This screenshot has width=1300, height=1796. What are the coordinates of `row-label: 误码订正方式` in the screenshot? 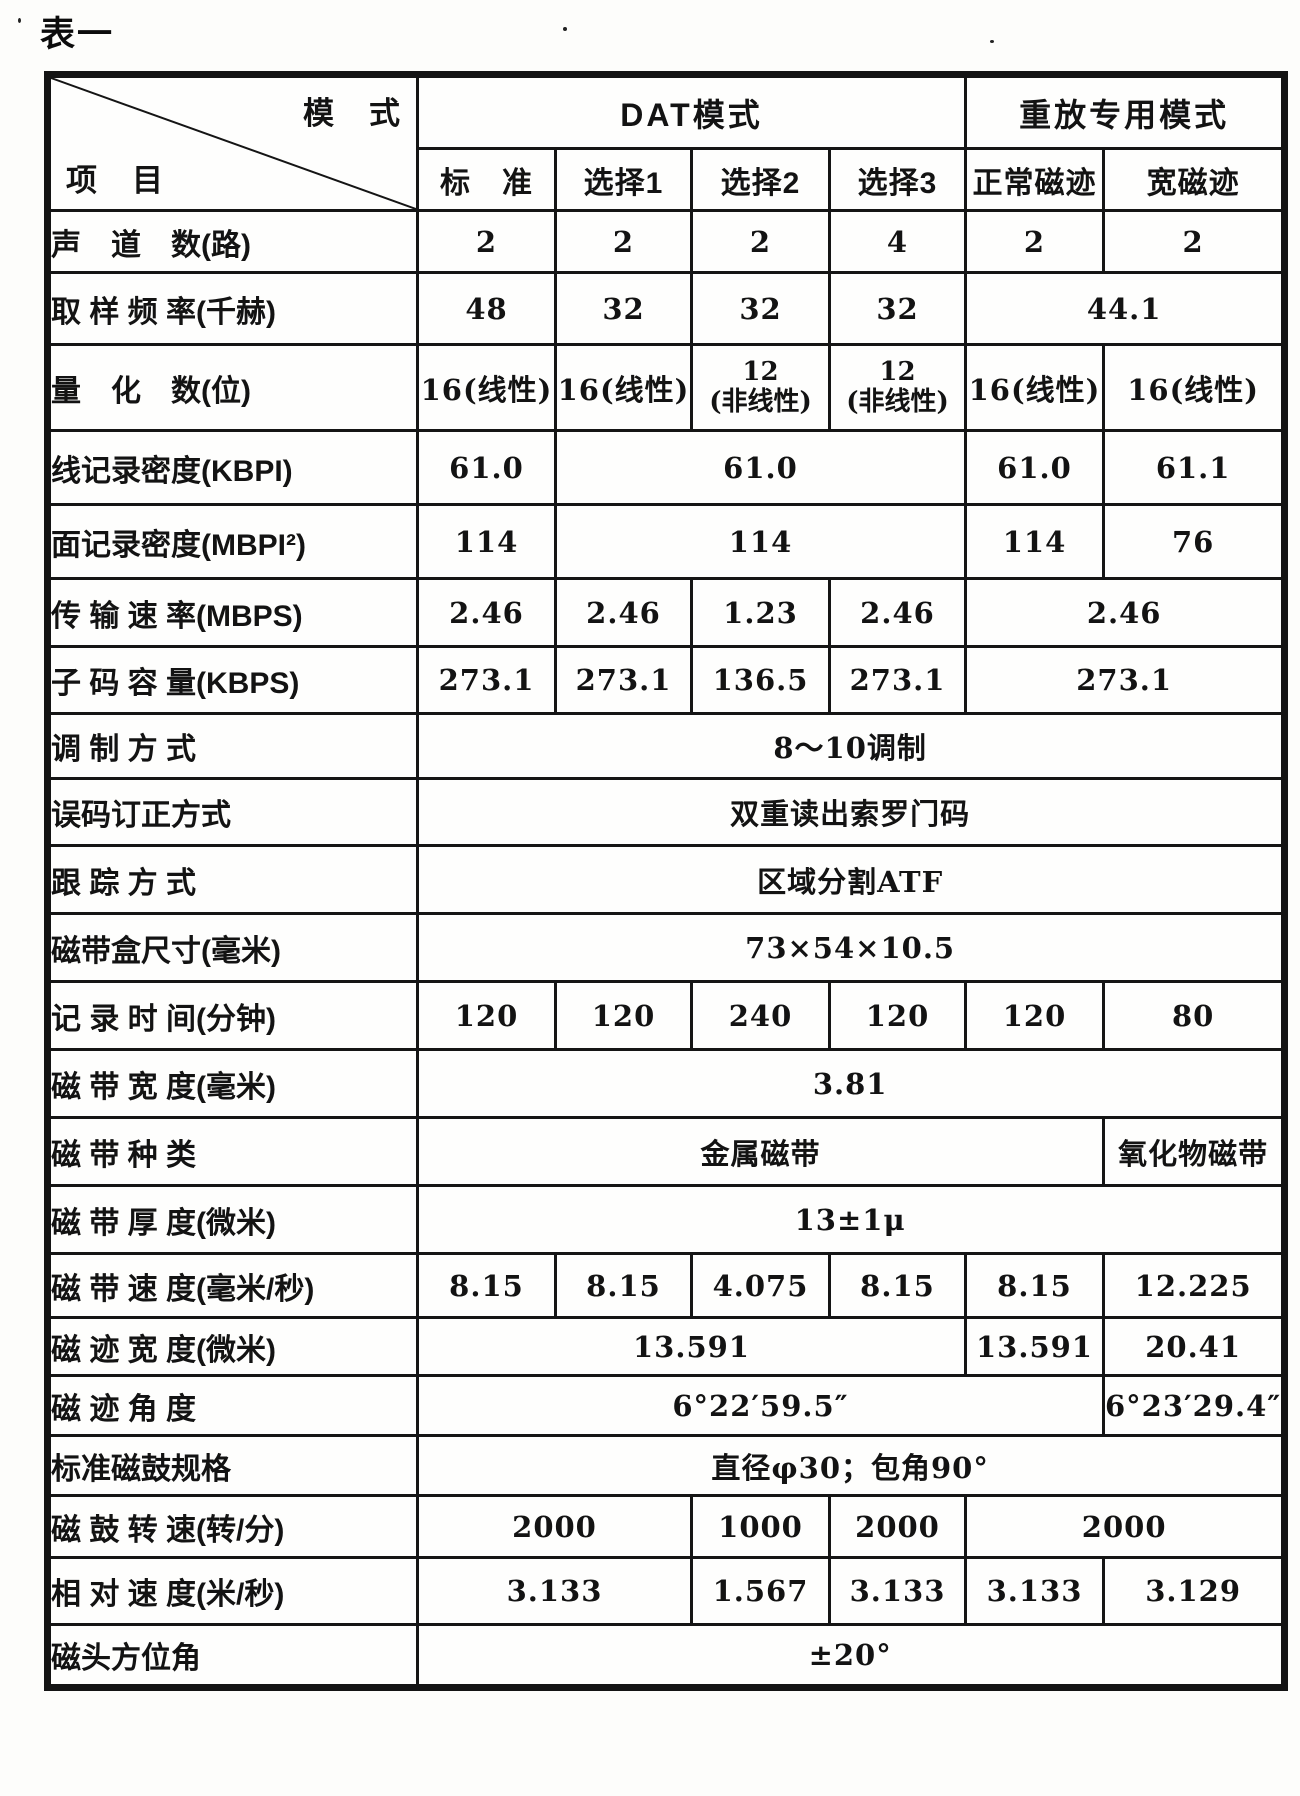 It's located at (232, 812).